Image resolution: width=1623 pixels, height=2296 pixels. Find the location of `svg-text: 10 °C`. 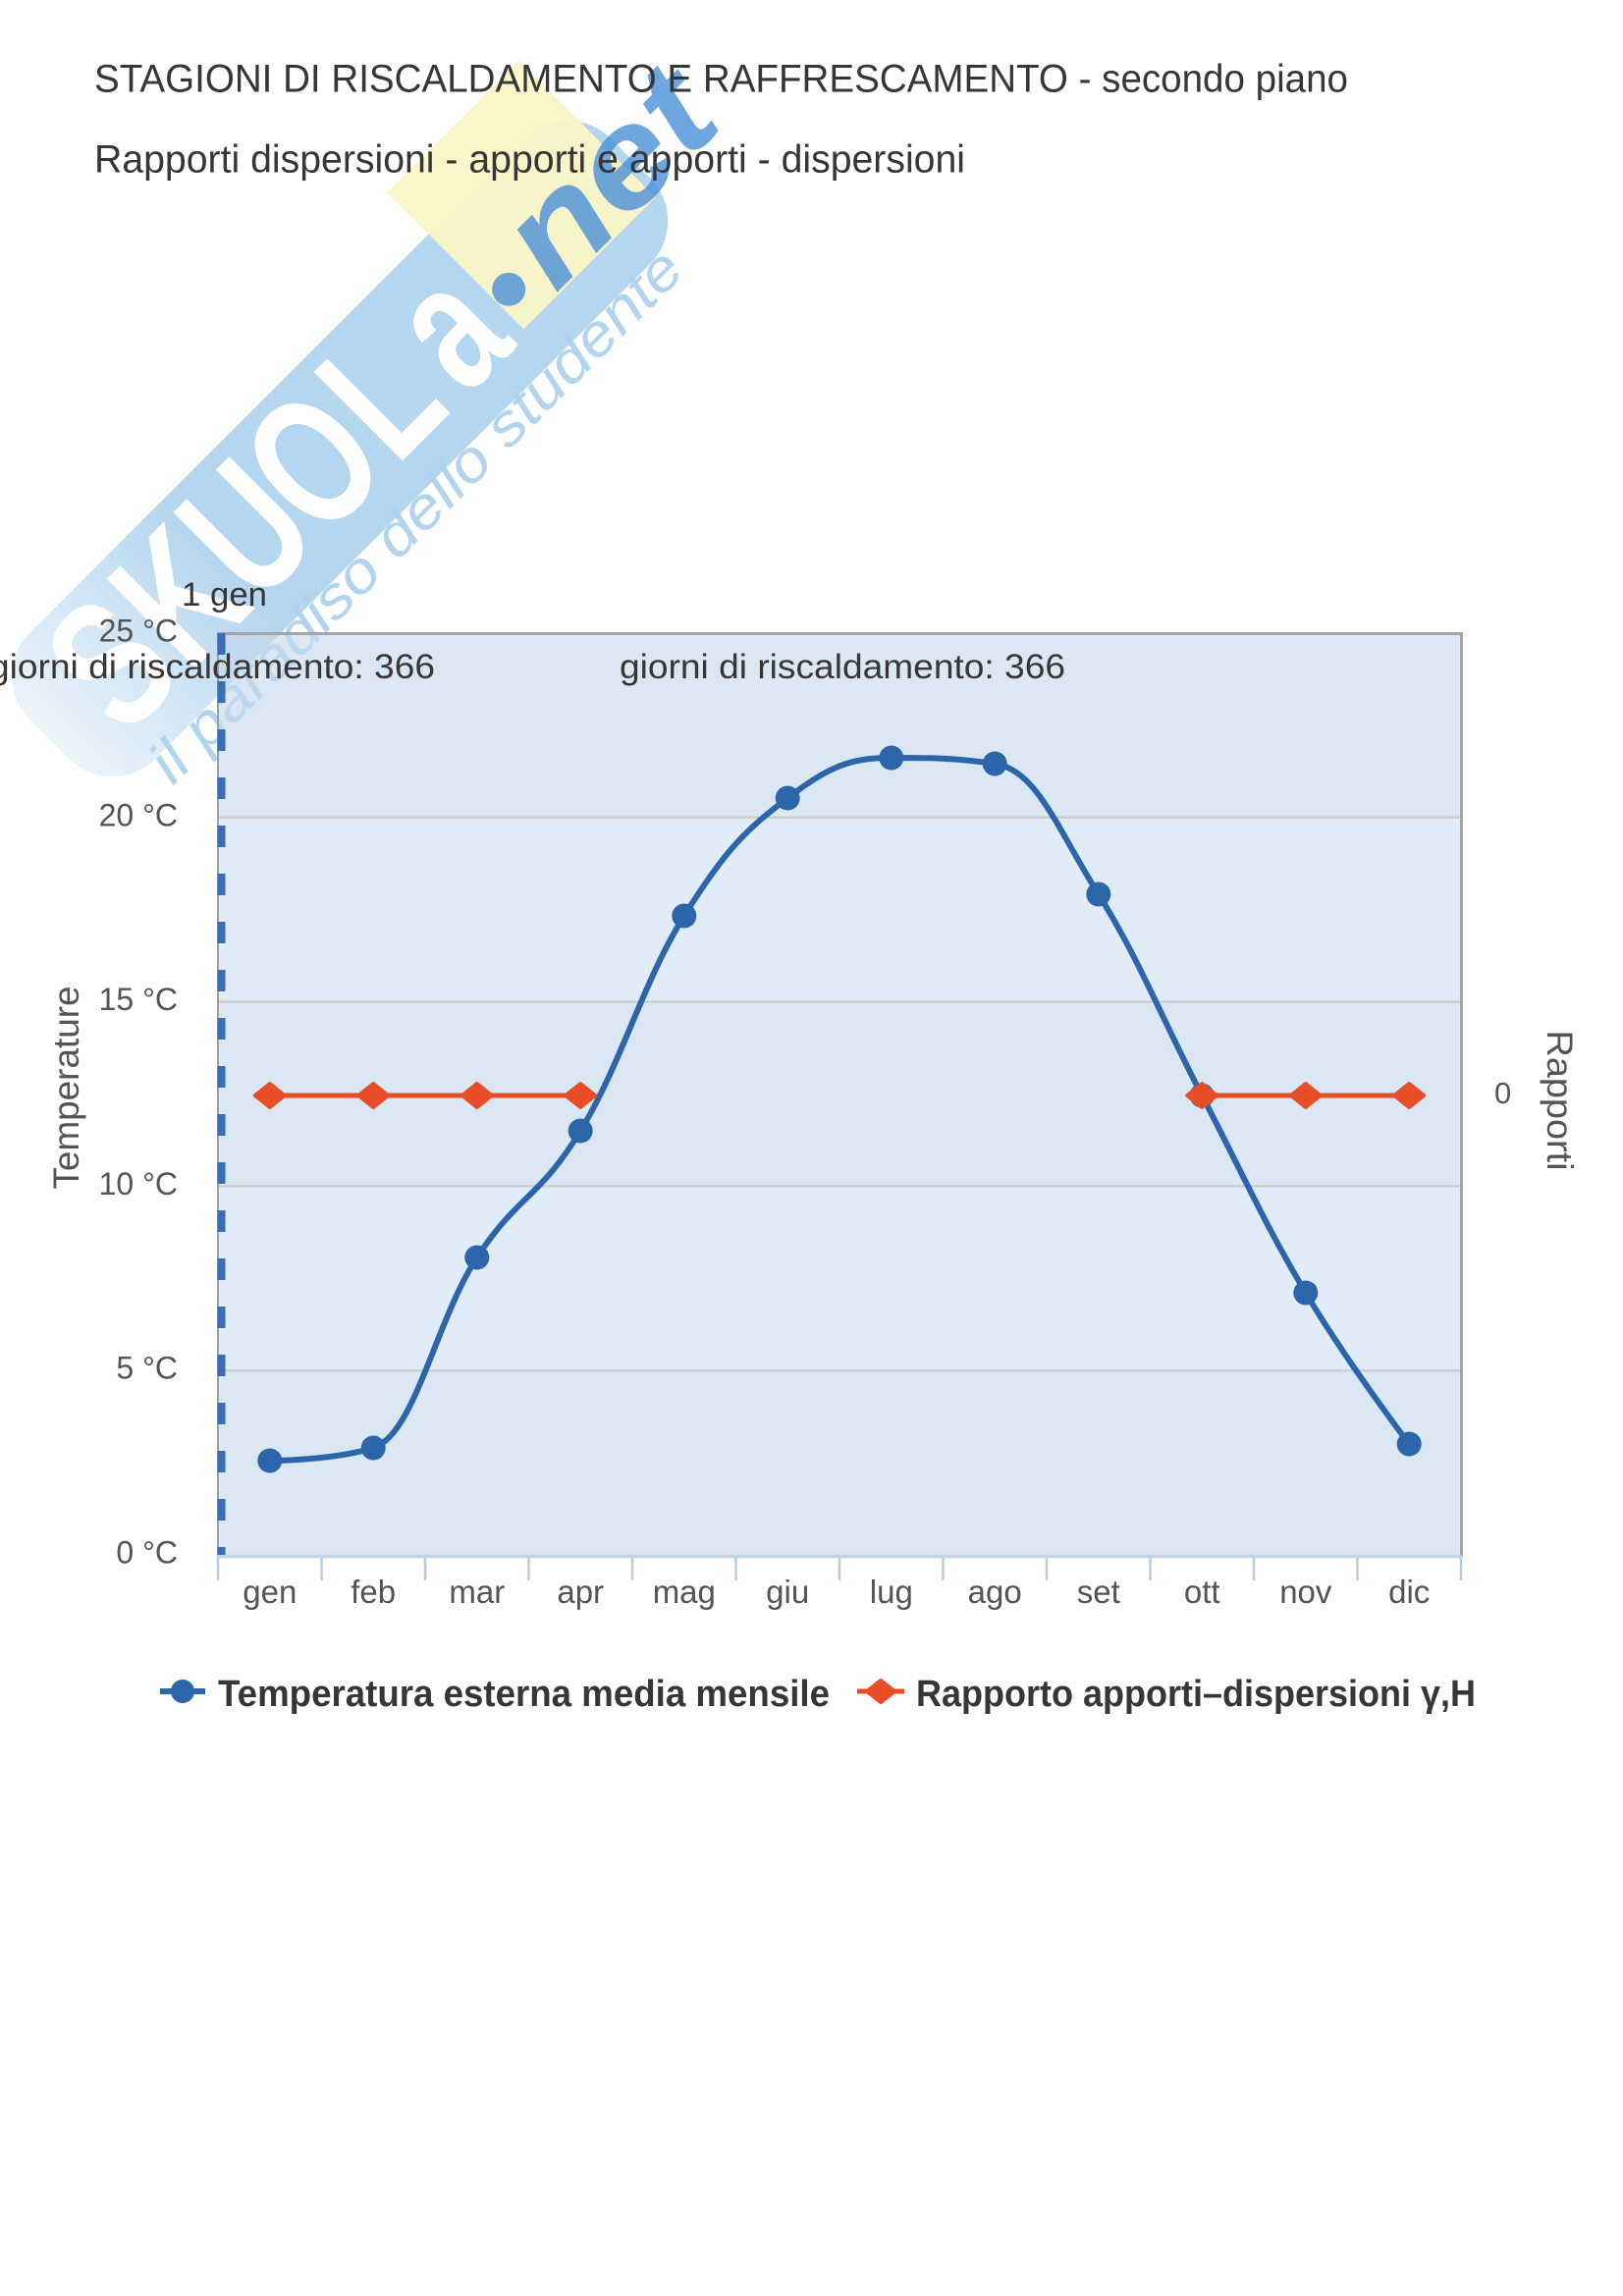

svg-text: 10 °C is located at coordinates (138, 1183).